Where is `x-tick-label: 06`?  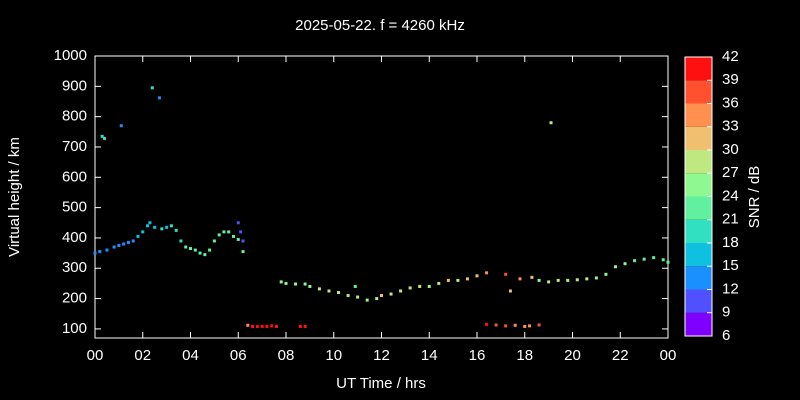
x-tick-label: 06 is located at coordinates (238, 355).